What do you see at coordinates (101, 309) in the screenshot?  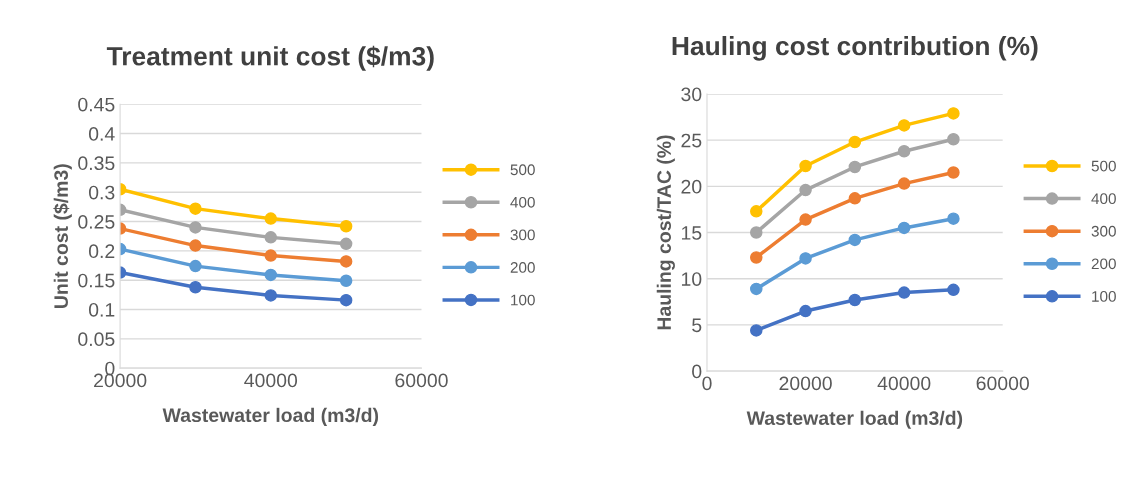 I see `y-tick-label: 0.1` at bounding box center [101, 309].